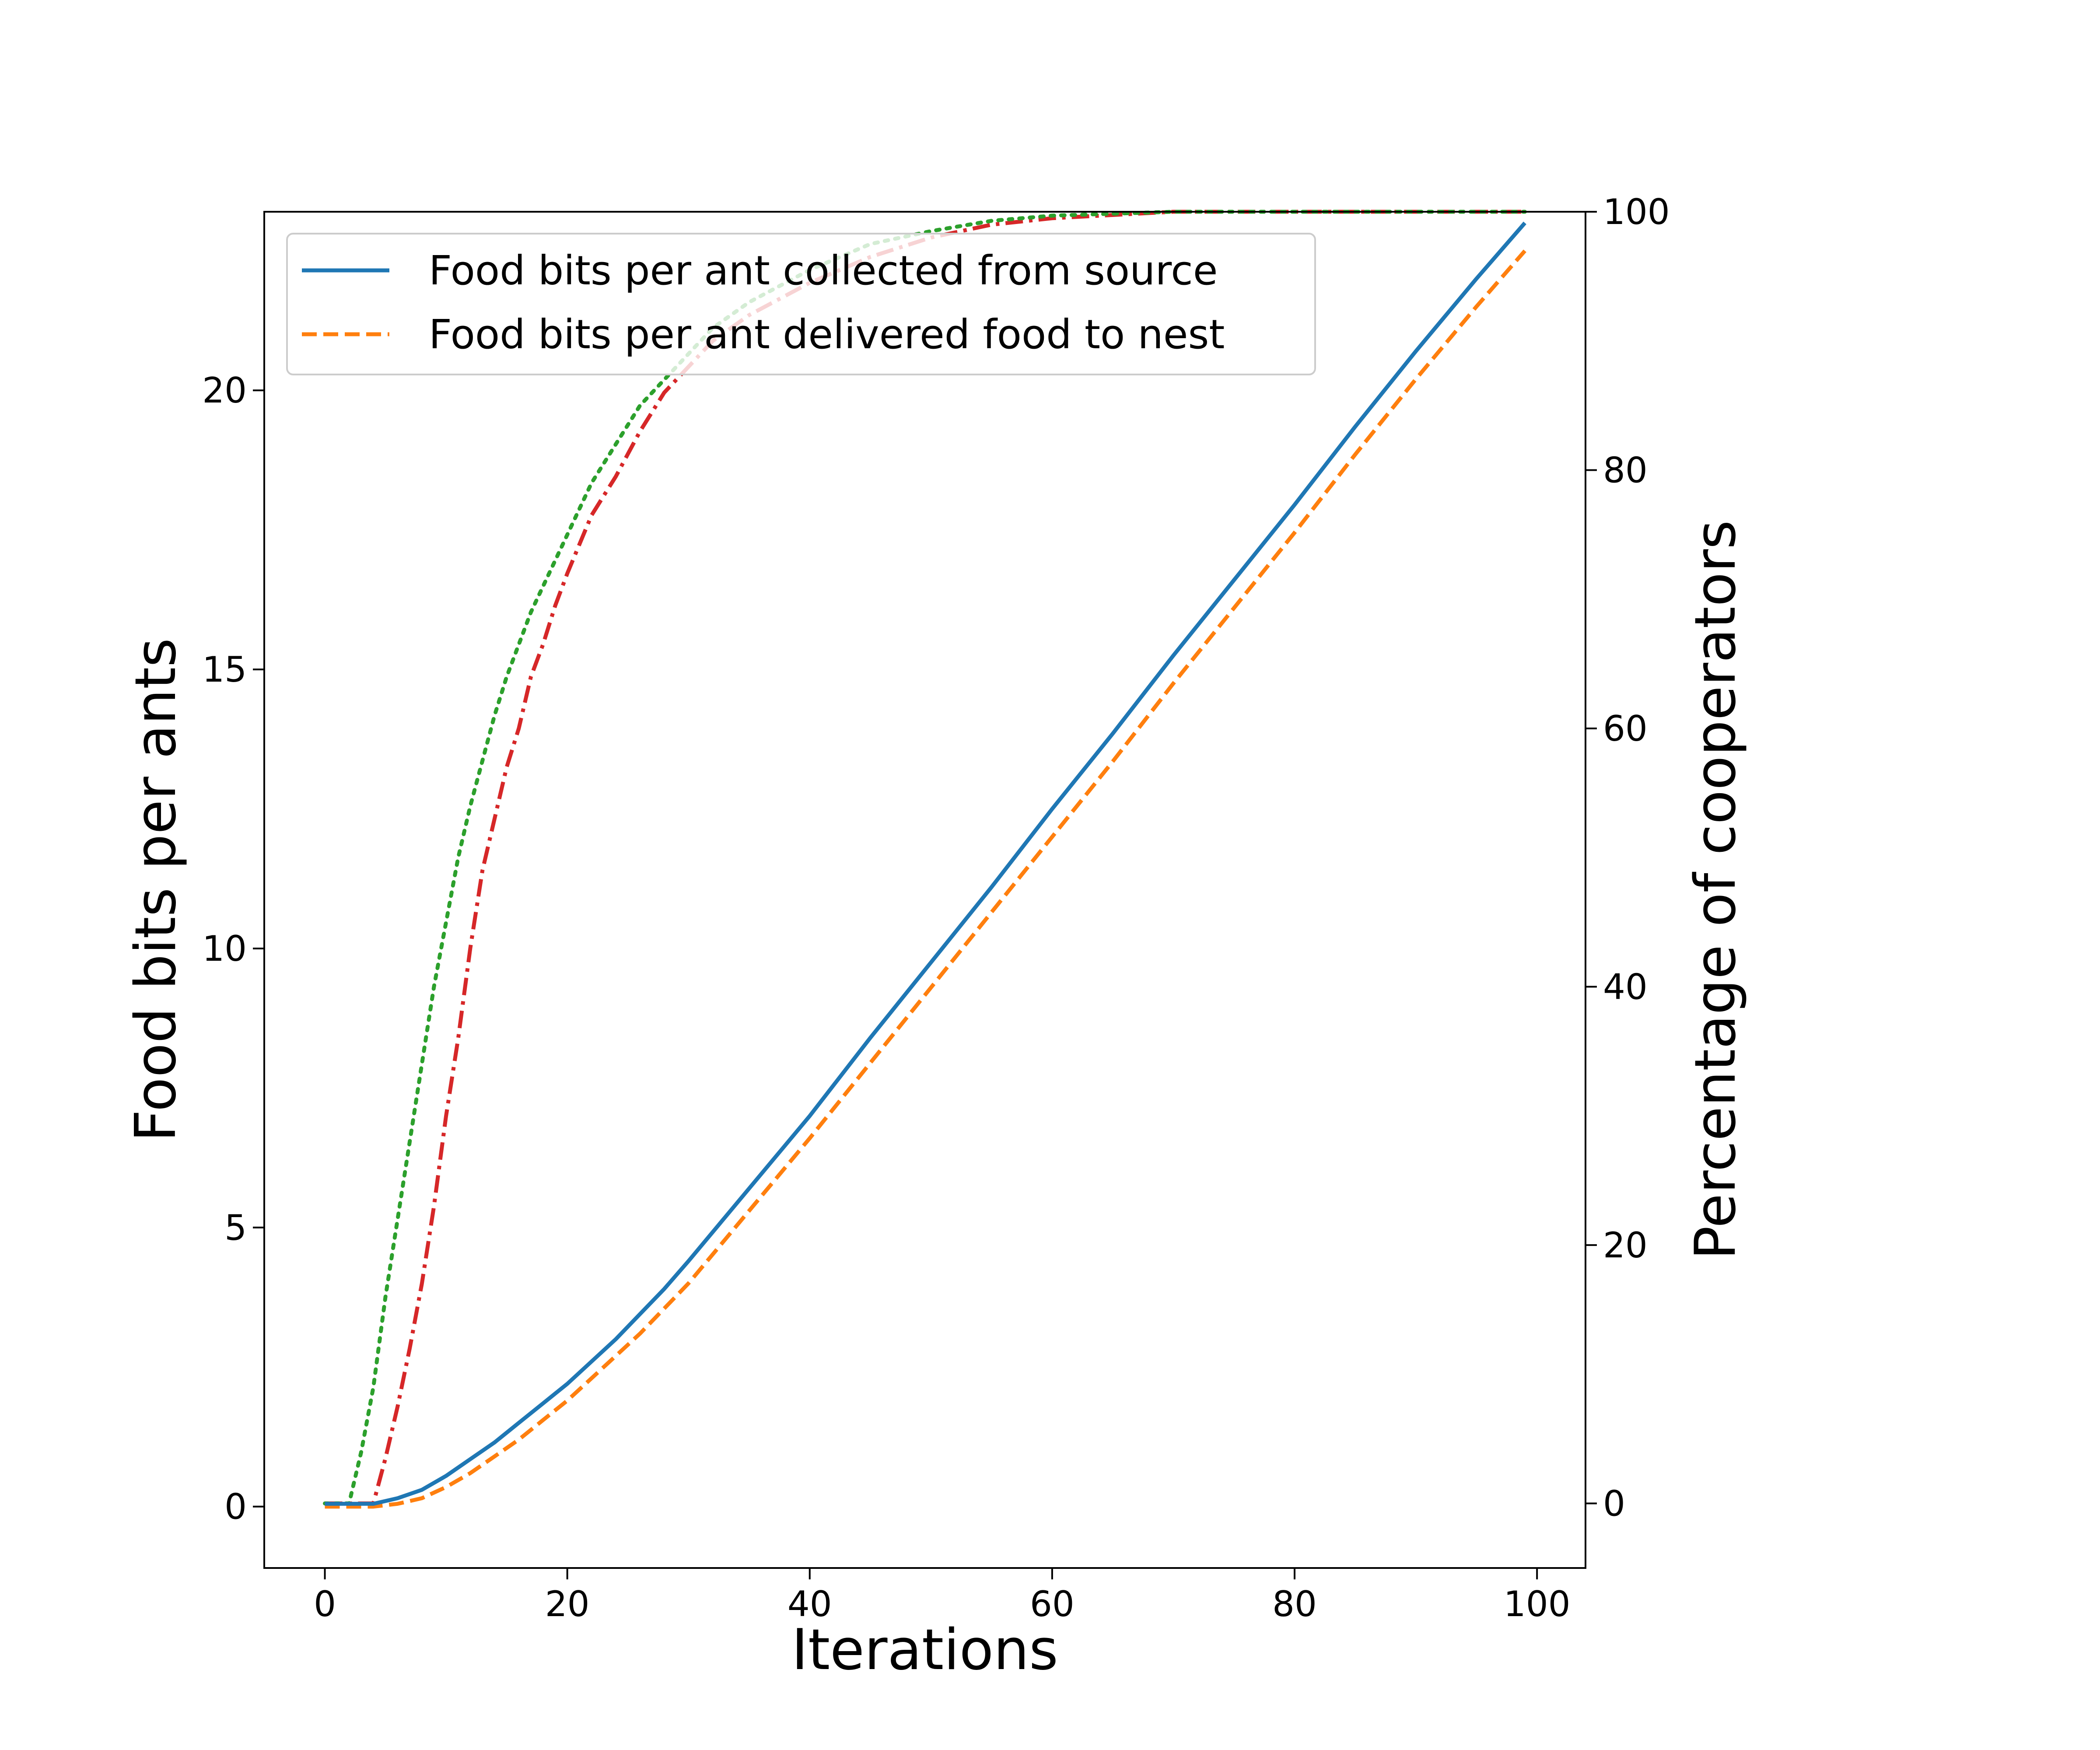 Image resolution: width=2100 pixels, height=1750 pixels. What do you see at coordinates (224, 390) in the screenshot?
I see `y-tick-label: 20` at bounding box center [224, 390].